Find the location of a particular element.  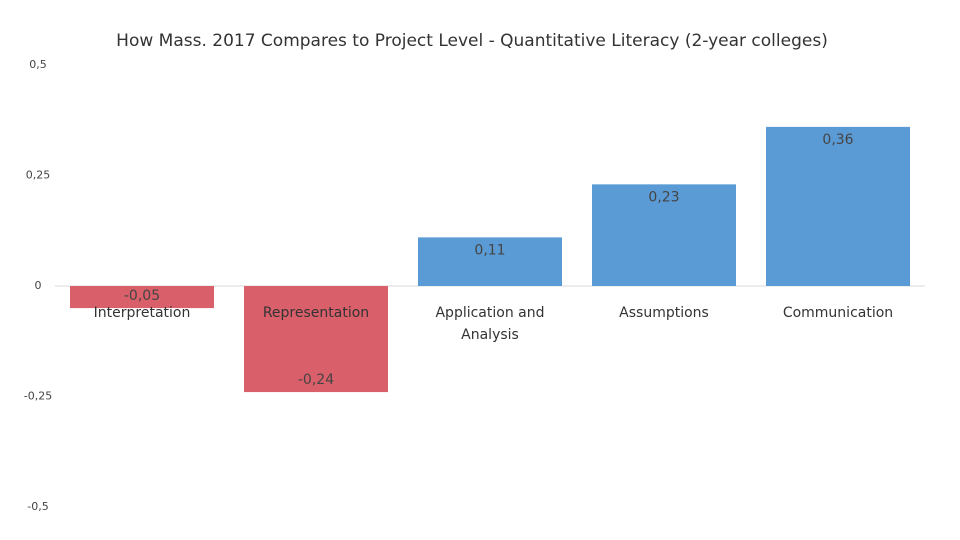

data-label: -0,24 is located at coordinates (316, 380).